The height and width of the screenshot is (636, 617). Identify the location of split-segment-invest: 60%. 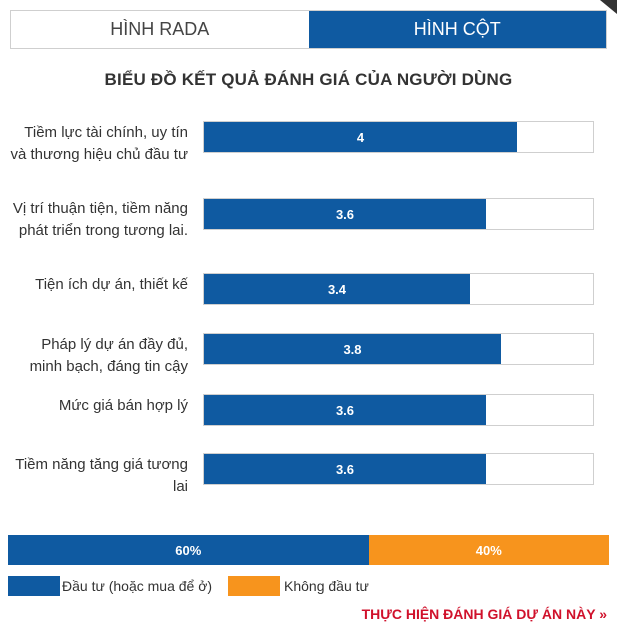
(188, 550).